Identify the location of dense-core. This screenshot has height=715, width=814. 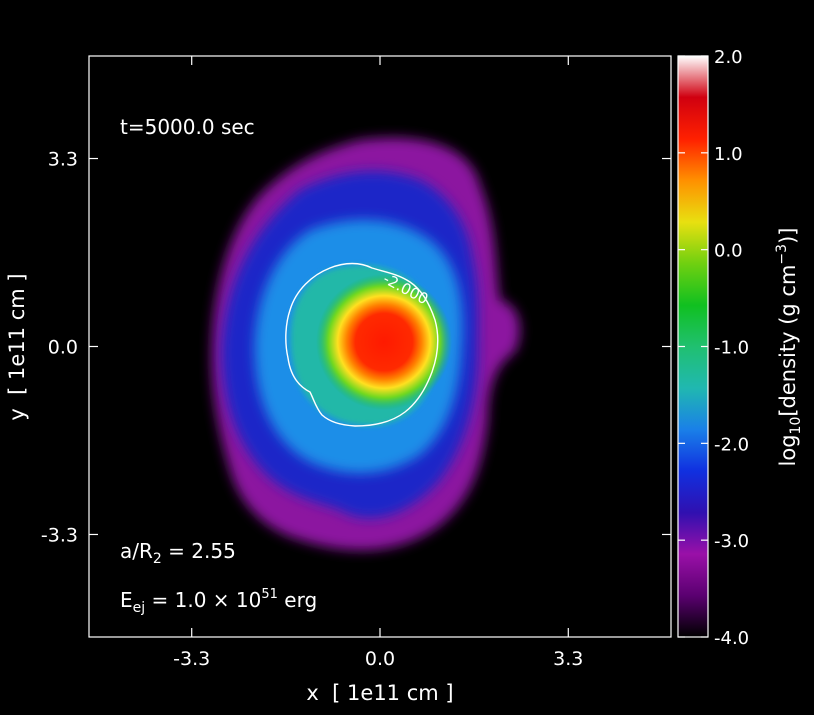
(384, 342).